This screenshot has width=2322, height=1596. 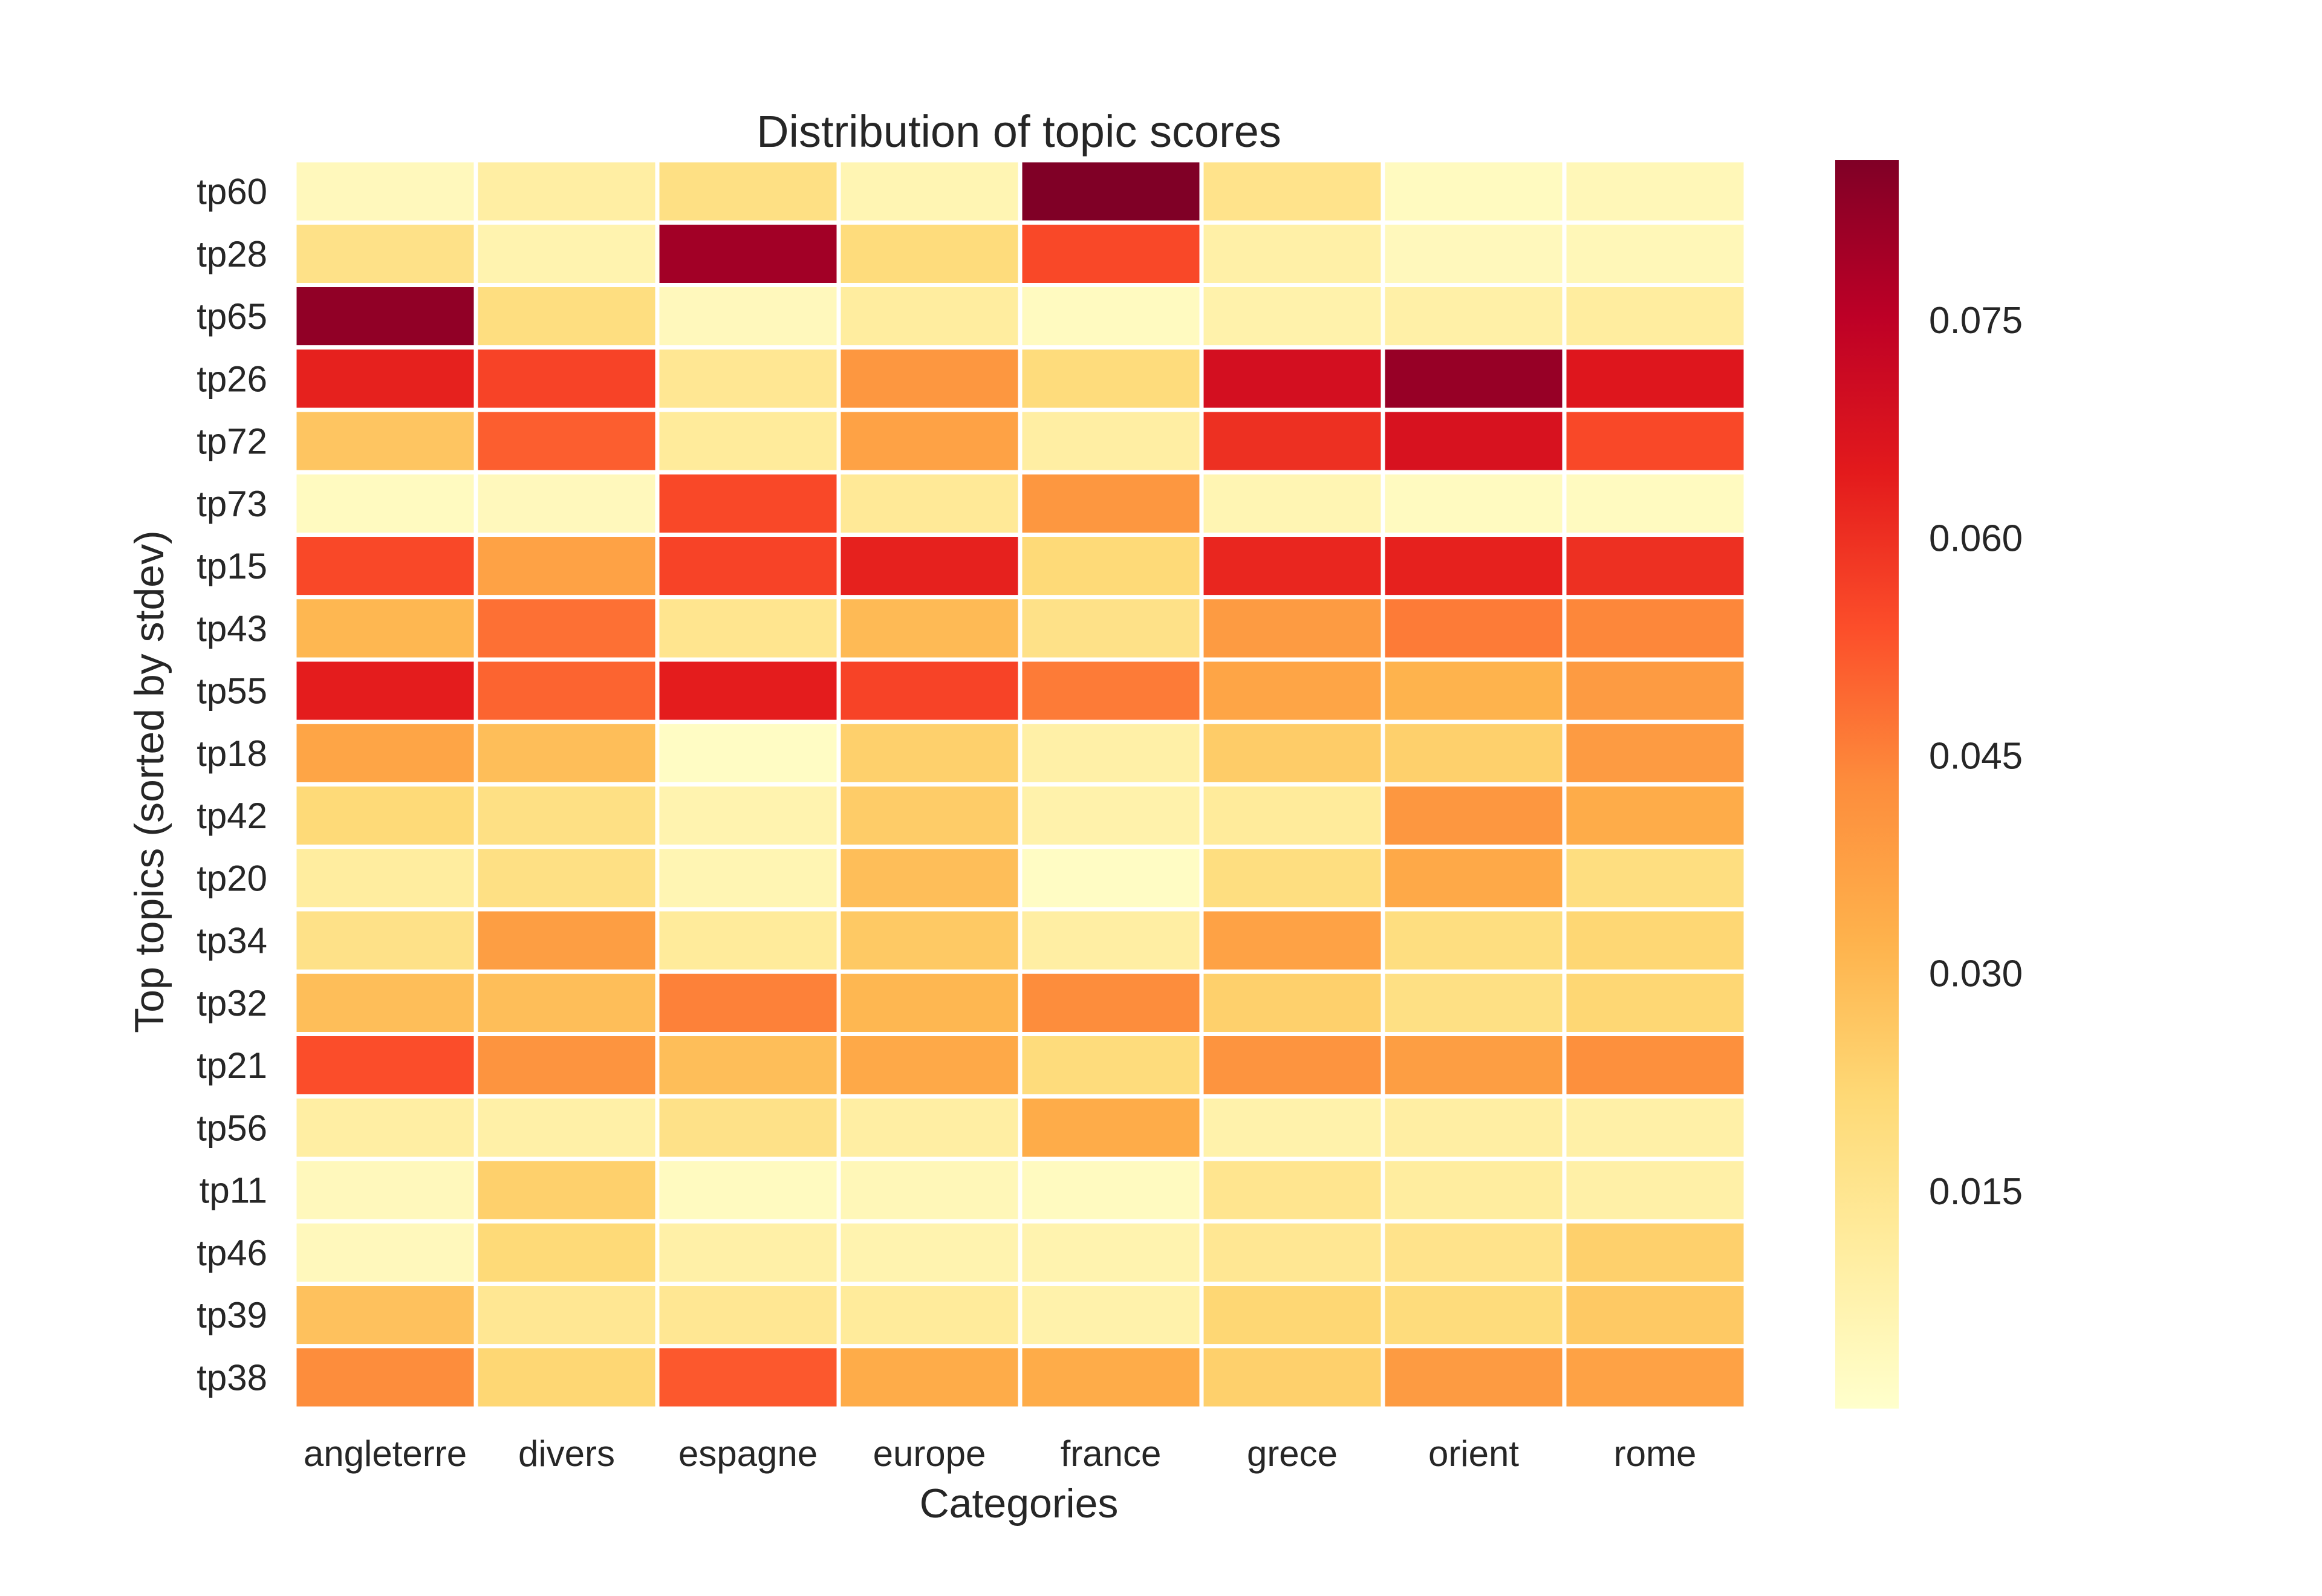 I want to click on y-tick-label: tp72, so click(x=232, y=441).